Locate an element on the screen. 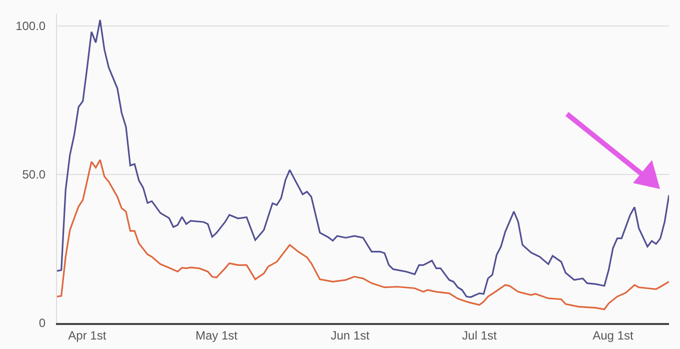 Image resolution: width=680 pixels, height=349 pixels. x-tick-label: Jul 1st is located at coordinates (480, 335).